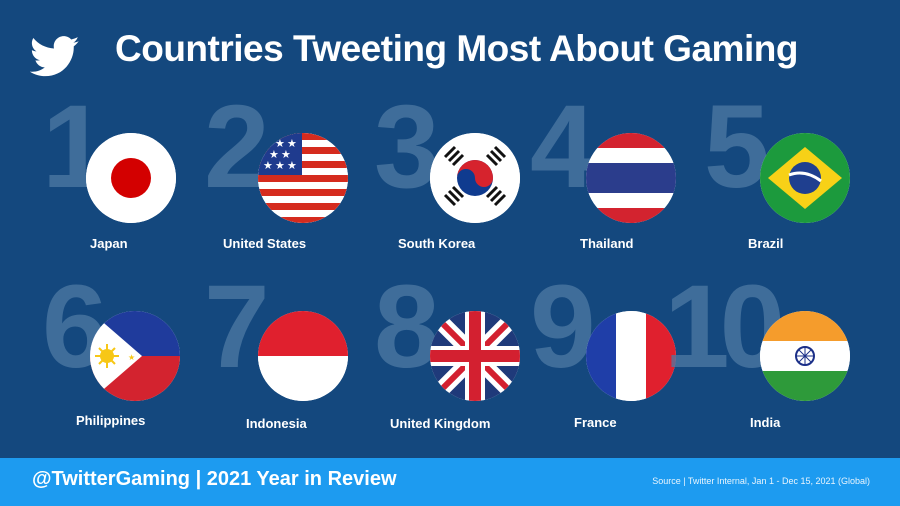 The width and height of the screenshot is (900, 506). Describe the element at coordinates (214, 479) in the screenshot. I see `footer-handle: @TwitterGaming | 2021 Year in Review` at that location.